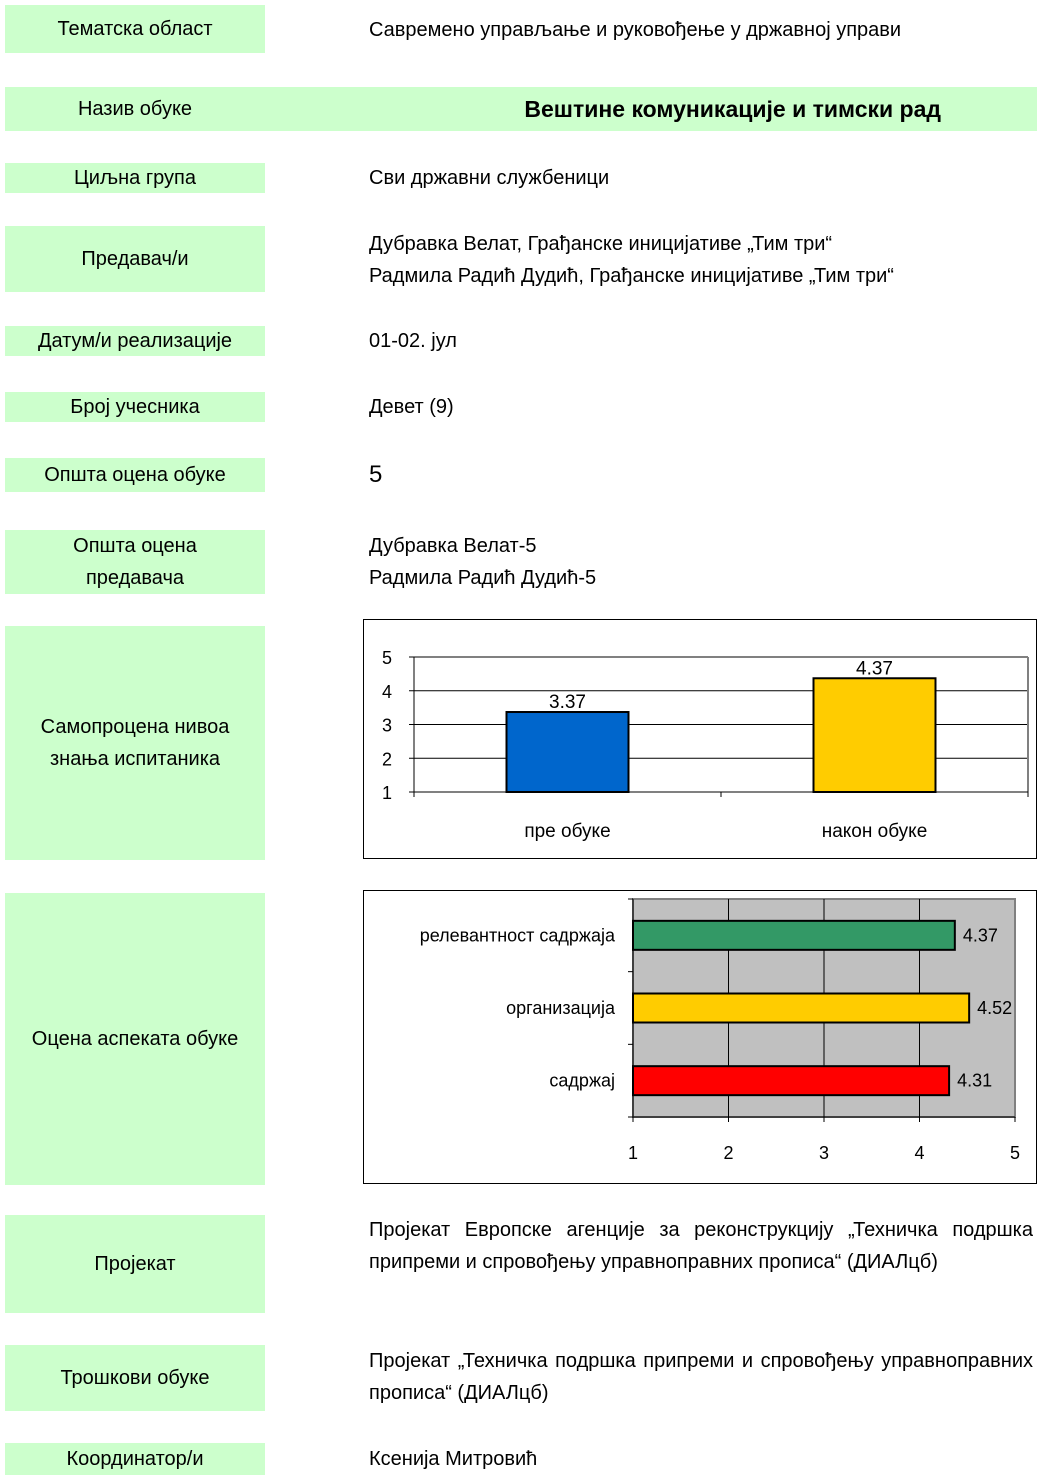 Image resolution: width=1037 pixels, height=1477 pixels. I want to click on label-target-group: Циљна група, so click(135, 178).